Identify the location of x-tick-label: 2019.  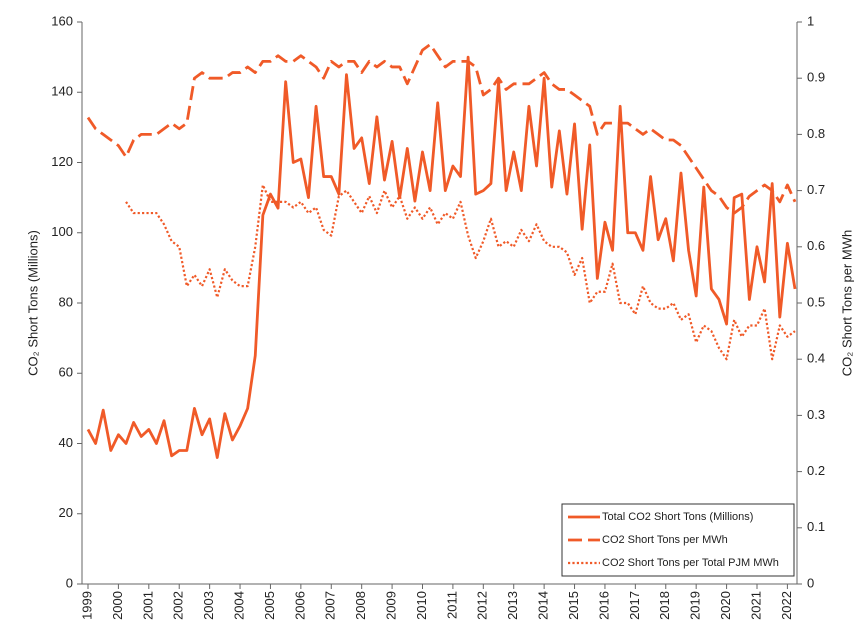
(695, 605).